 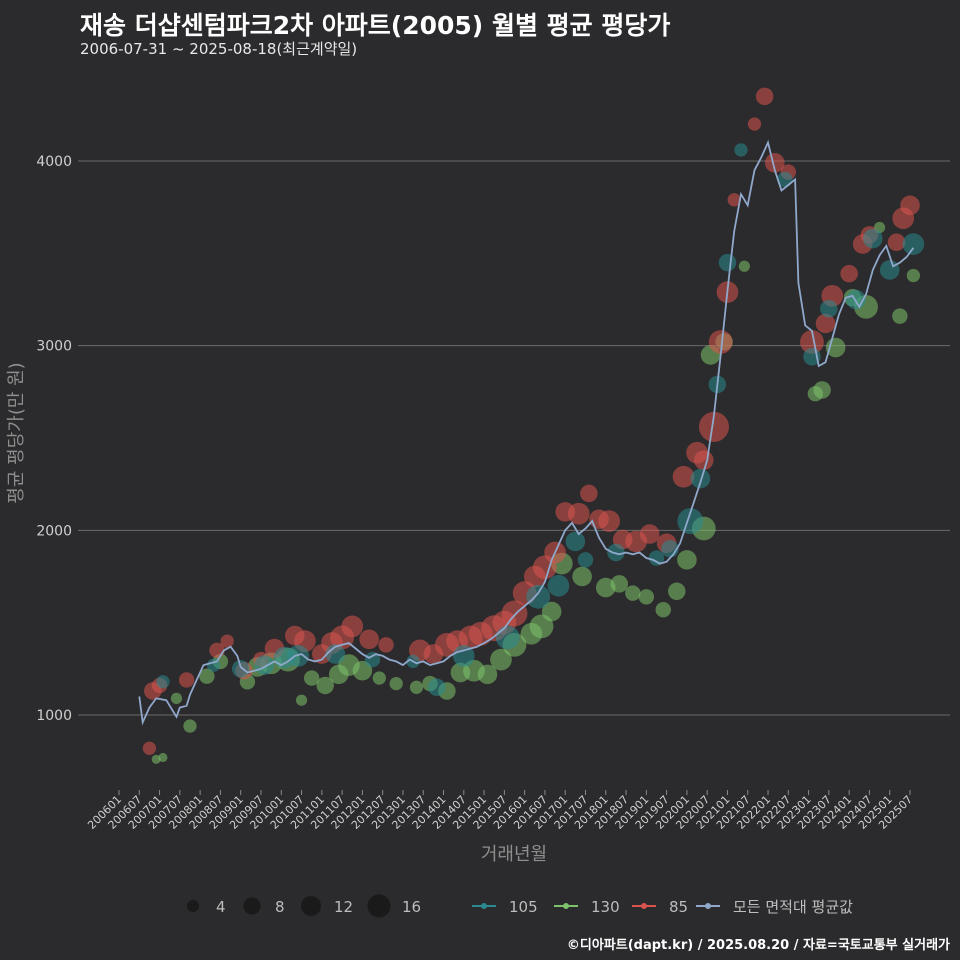 What do you see at coordinates (605, 907) in the screenshot?
I see `legend-label-130: 130` at bounding box center [605, 907].